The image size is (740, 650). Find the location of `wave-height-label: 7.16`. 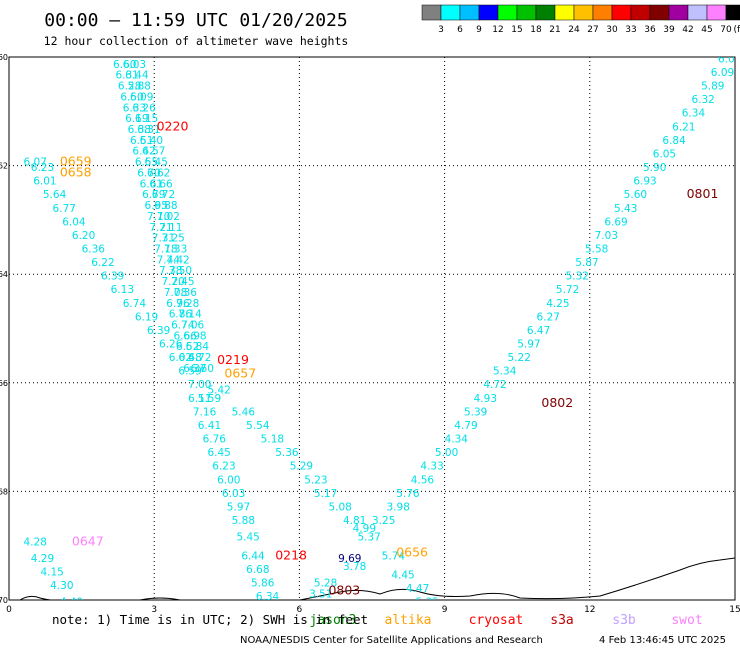

wave-height-label: 7.16 is located at coordinates (205, 412).